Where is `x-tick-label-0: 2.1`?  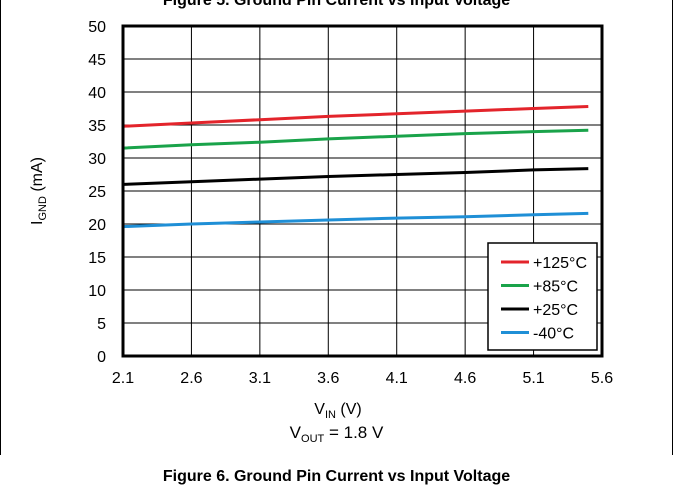
x-tick-label-0: 2.1 is located at coordinates (123, 378).